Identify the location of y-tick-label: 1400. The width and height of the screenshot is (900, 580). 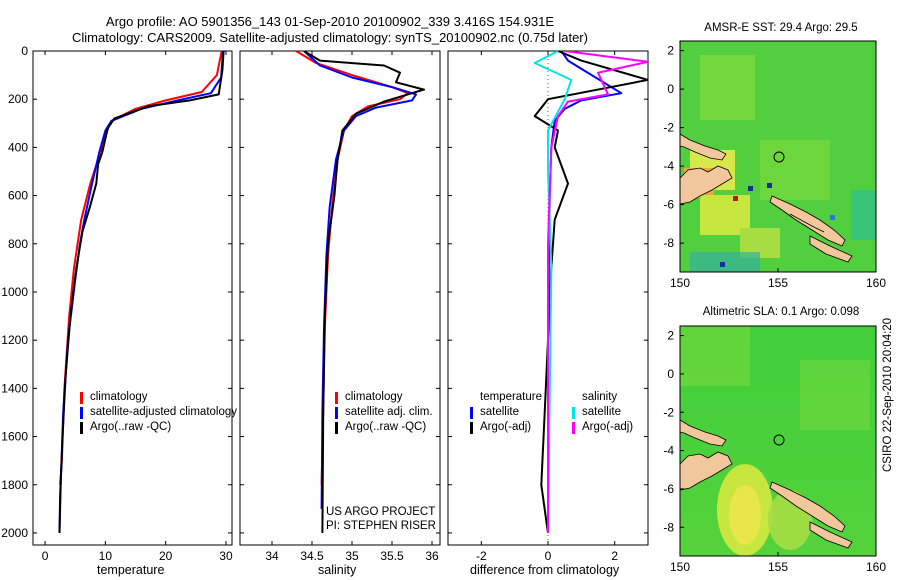
(14, 388).